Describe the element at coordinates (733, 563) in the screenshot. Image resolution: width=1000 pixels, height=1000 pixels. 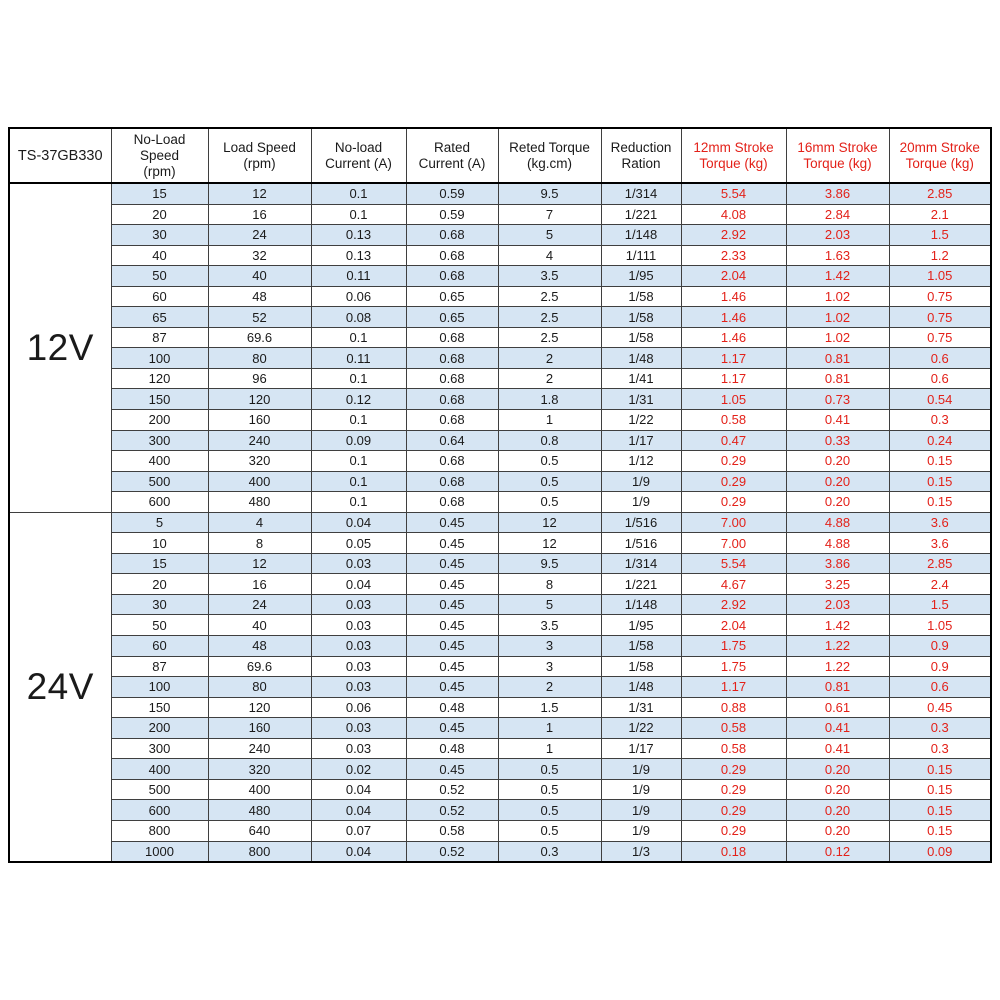
I see `cell: 5.54` at that location.